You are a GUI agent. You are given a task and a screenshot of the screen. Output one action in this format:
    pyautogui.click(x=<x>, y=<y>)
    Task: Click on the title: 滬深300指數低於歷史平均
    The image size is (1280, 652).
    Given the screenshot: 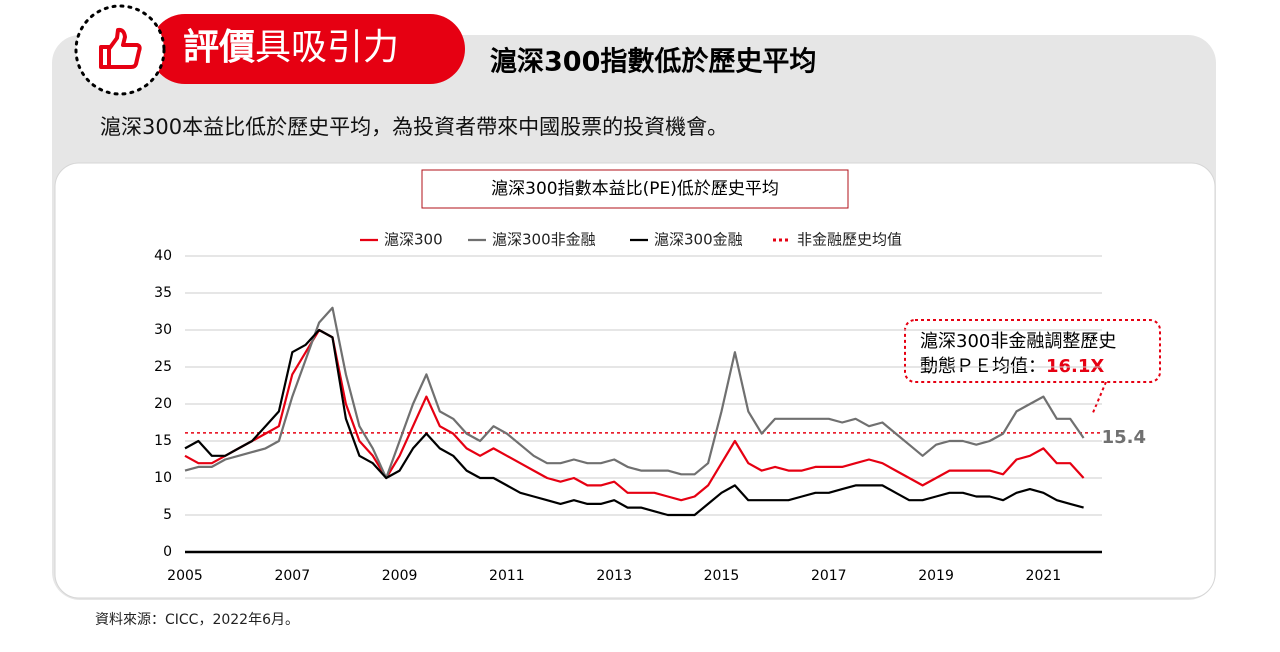 What is the action you would take?
    pyautogui.click(x=653, y=62)
    